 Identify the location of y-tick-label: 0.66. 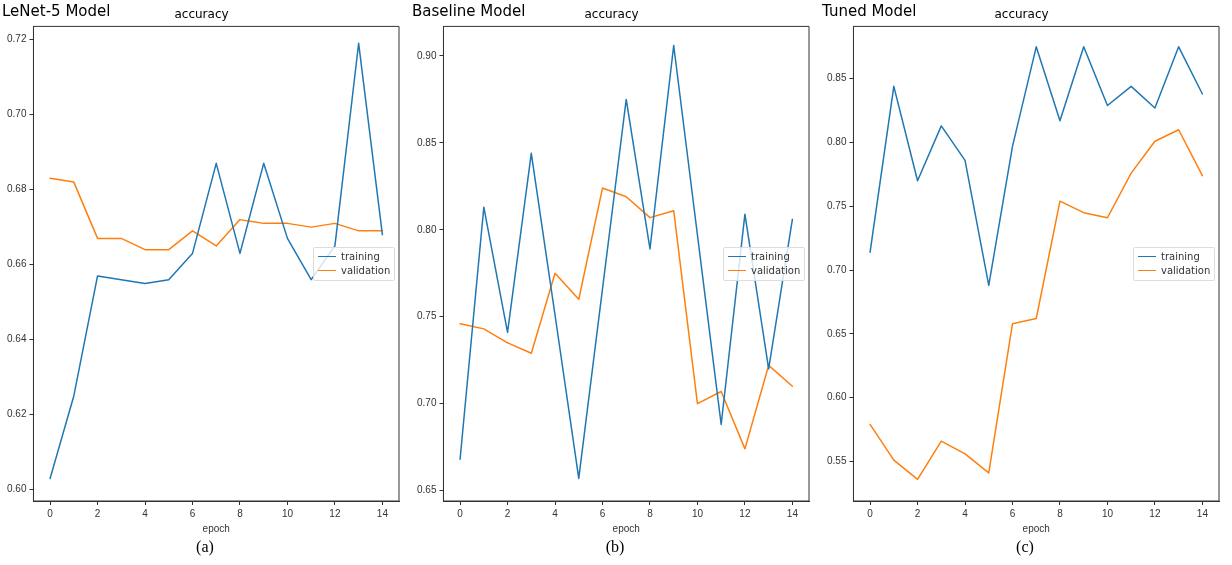
(16, 264).